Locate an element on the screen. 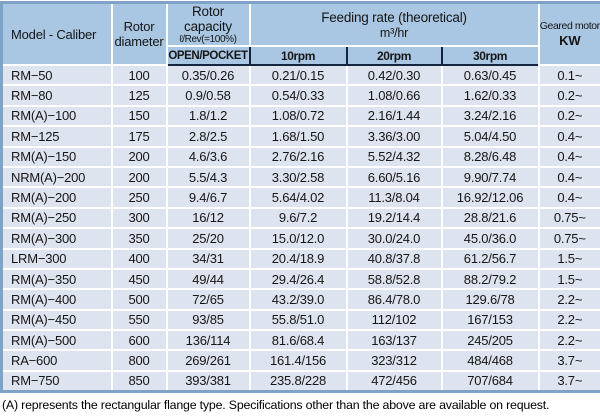  rate-10rpm-cell: 9.6/7.2 is located at coordinates (298, 218).